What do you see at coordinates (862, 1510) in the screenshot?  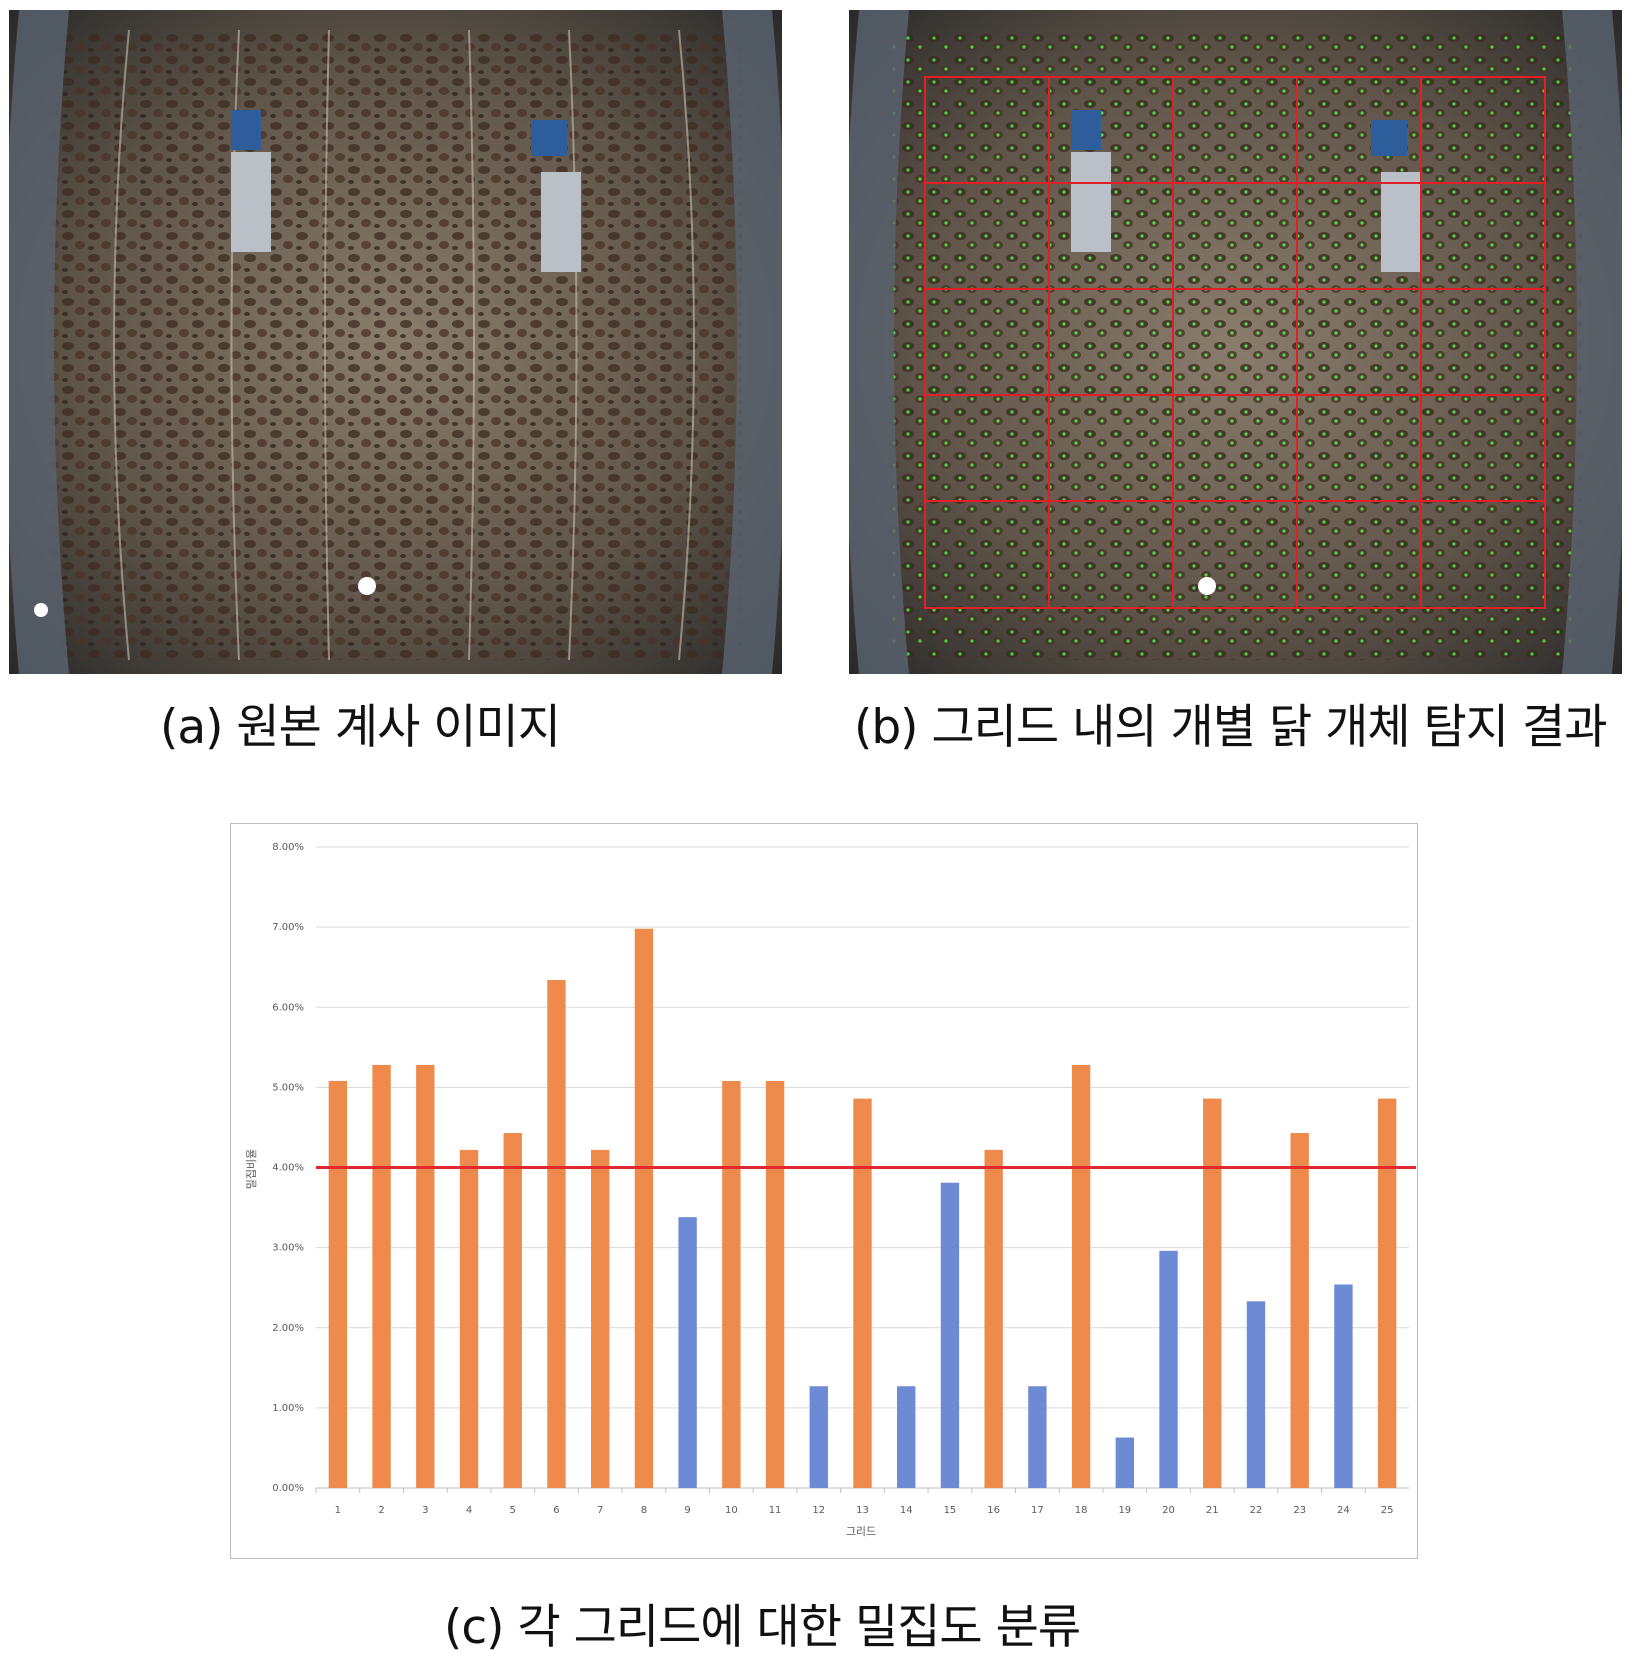 I see `x-tick-label: 13` at bounding box center [862, 1510].